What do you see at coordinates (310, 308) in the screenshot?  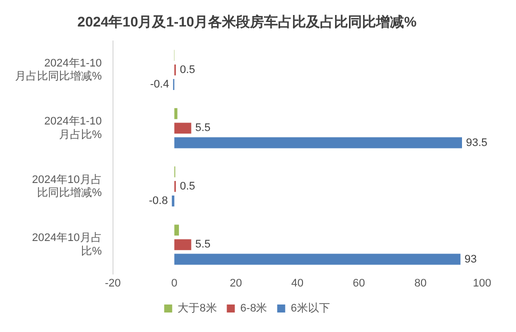 I see `legend-label: 6米以下` at bounding box center [310, 308].